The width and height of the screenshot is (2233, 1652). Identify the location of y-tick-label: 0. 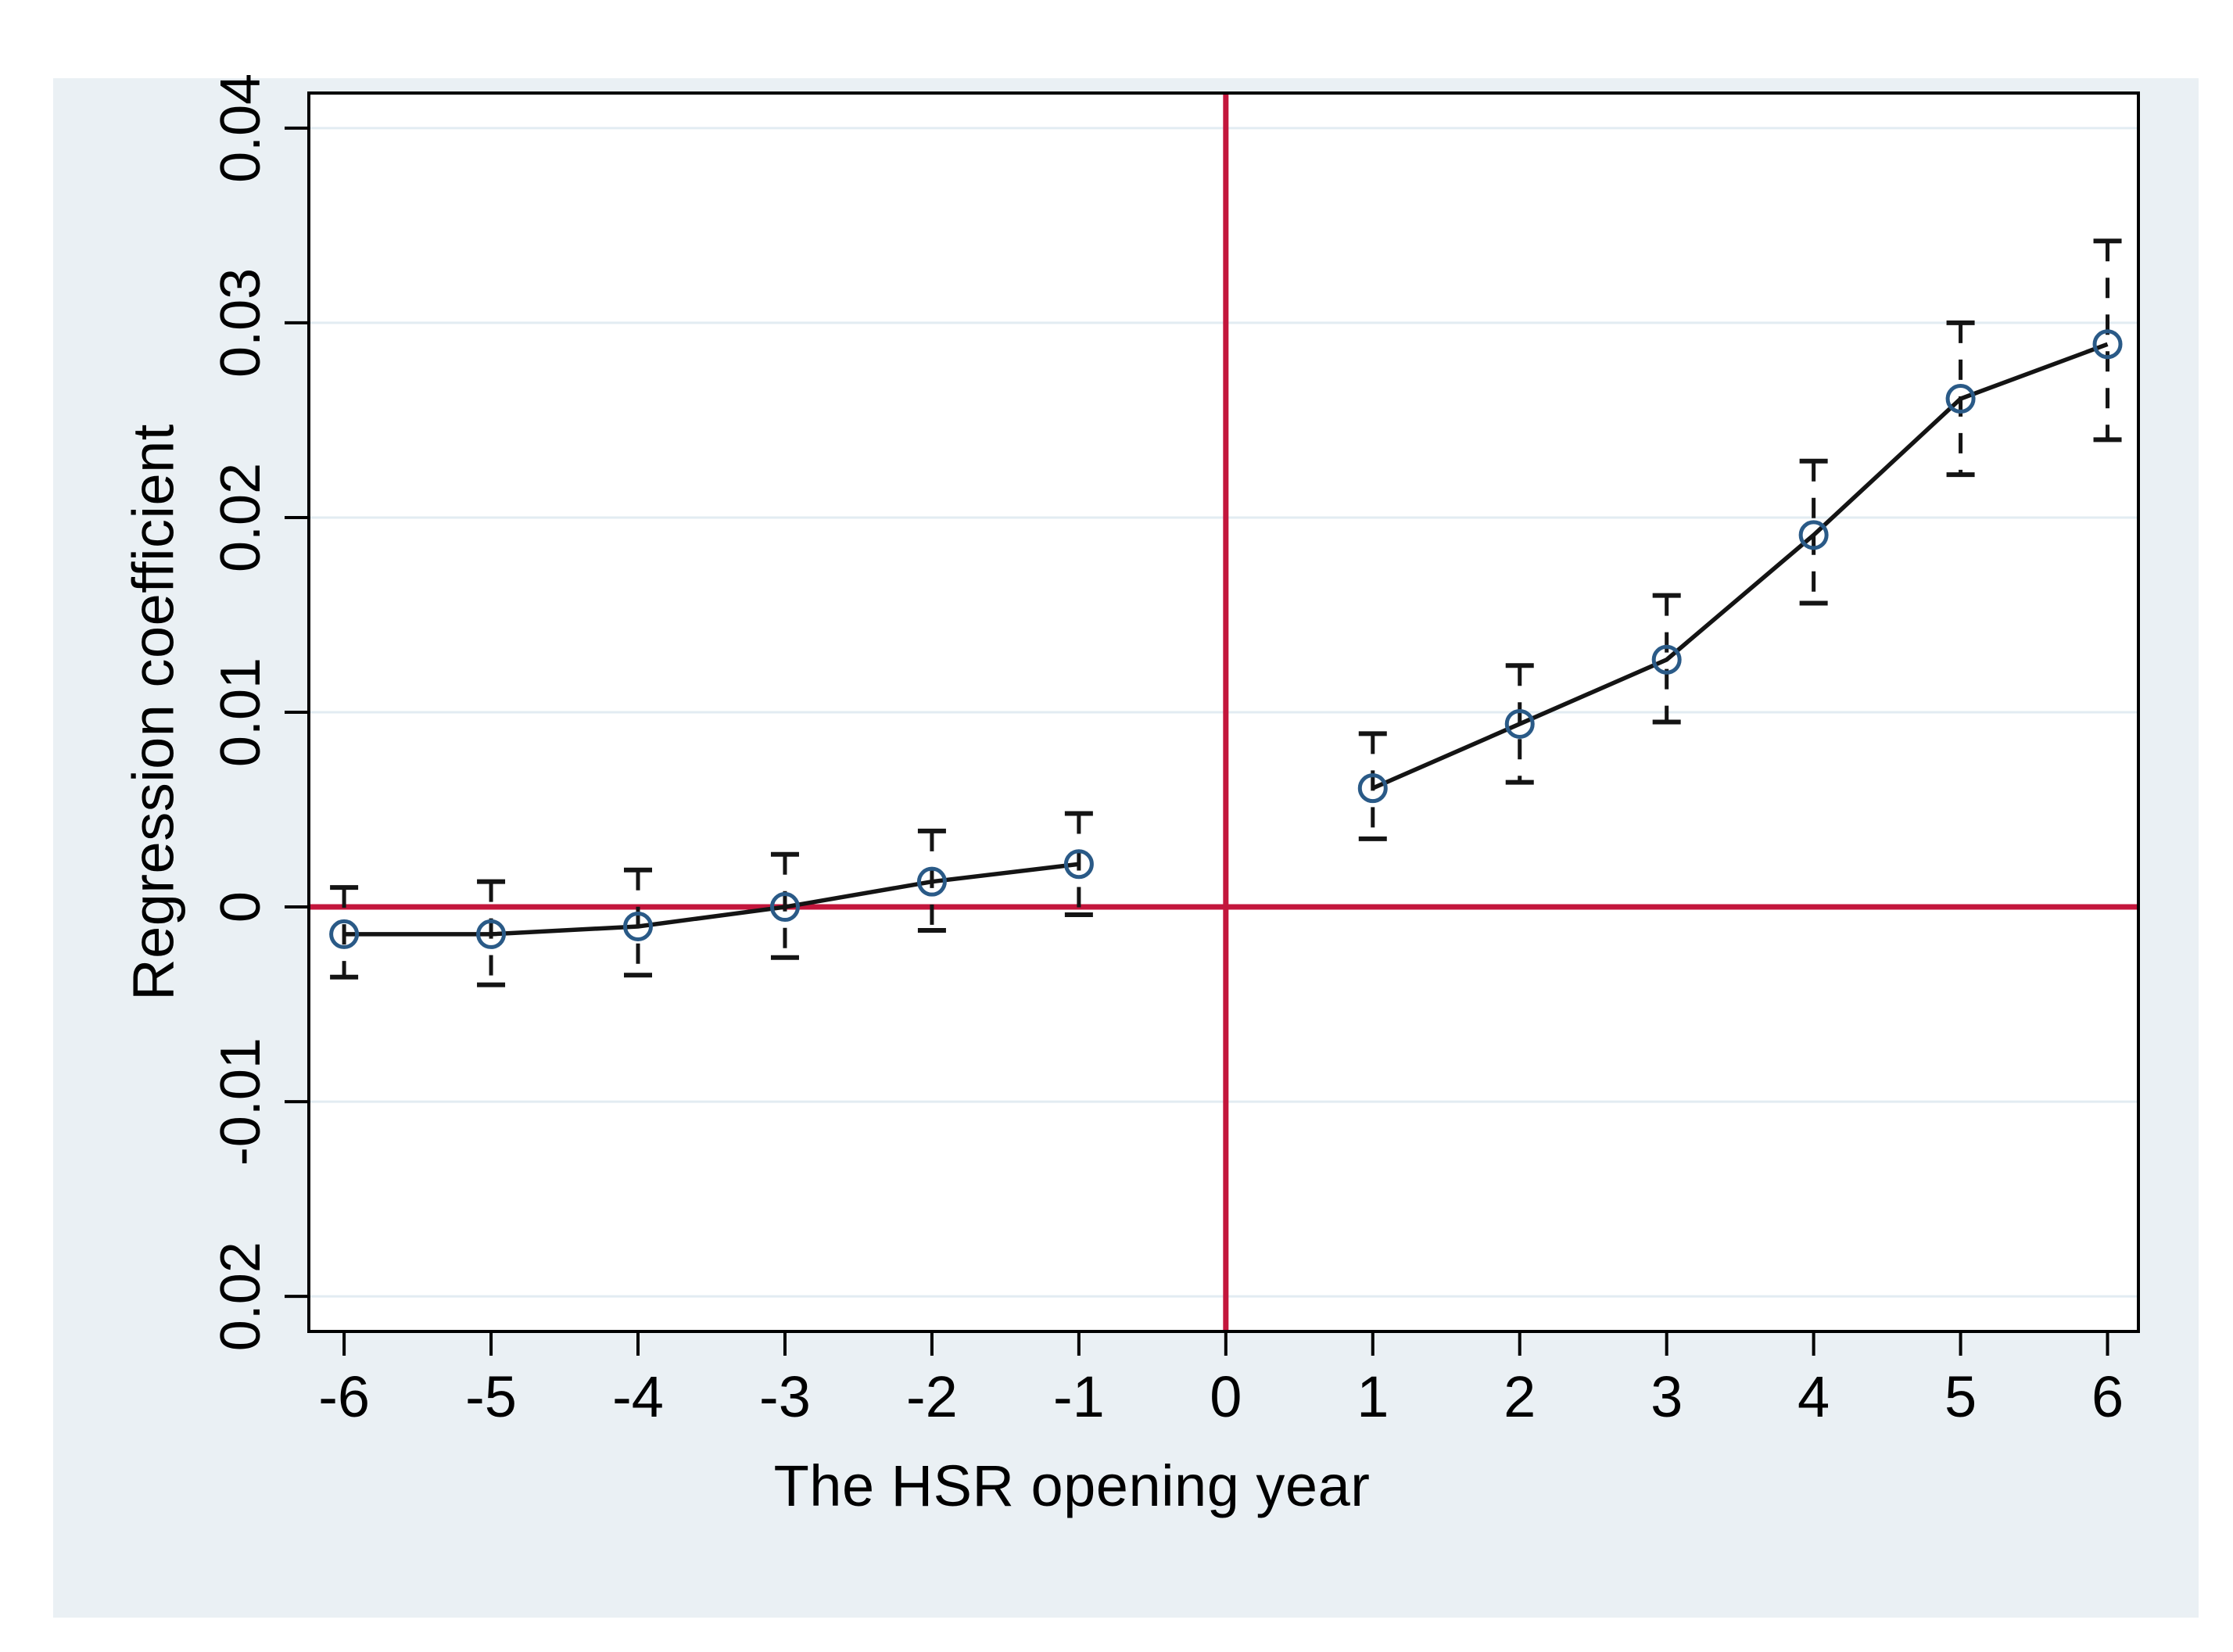
(241, 907).